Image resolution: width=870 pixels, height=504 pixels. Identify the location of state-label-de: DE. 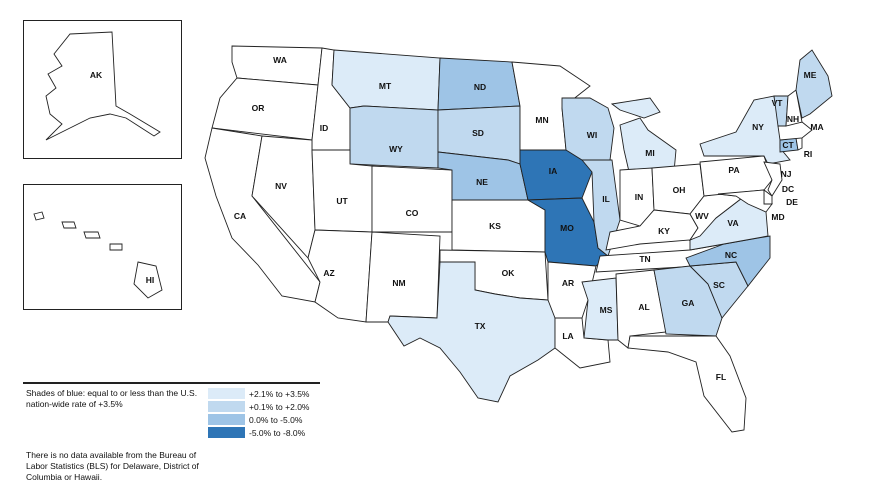
(792, 202).